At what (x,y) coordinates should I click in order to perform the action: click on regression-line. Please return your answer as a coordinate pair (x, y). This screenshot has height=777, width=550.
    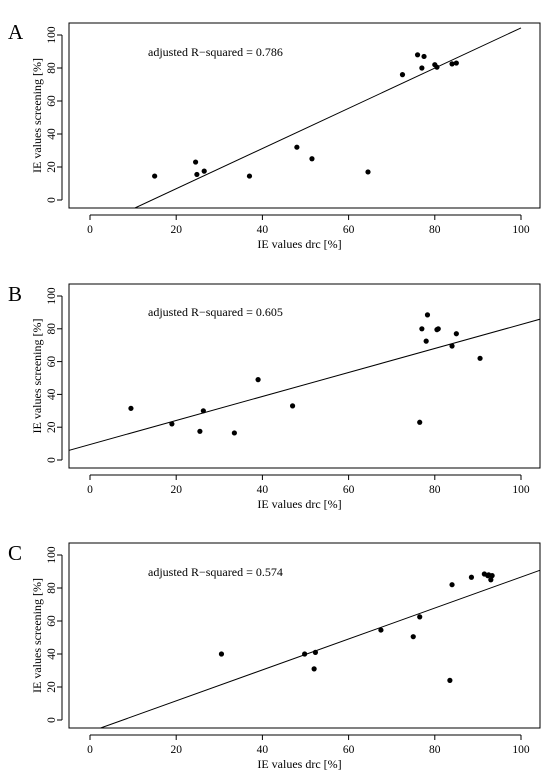
    Looking at the image, I should click on (304, 384).